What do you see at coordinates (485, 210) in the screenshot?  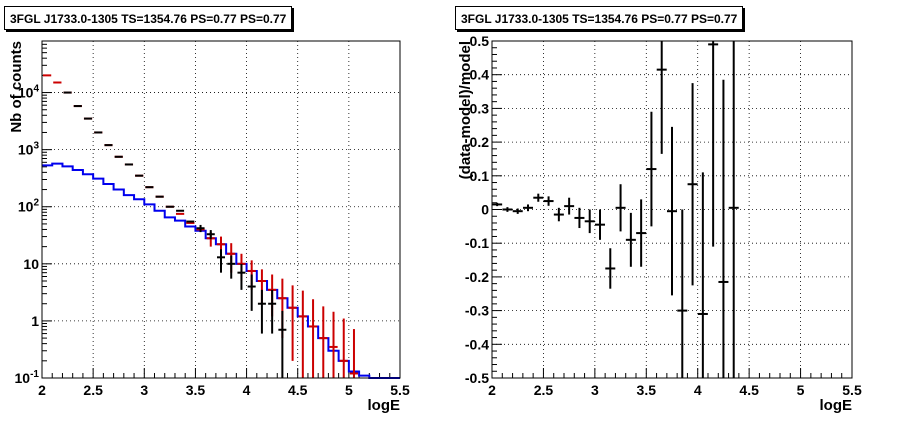 I see `resid-y-tick-label-5: 0` at bounding box center [485, 210].